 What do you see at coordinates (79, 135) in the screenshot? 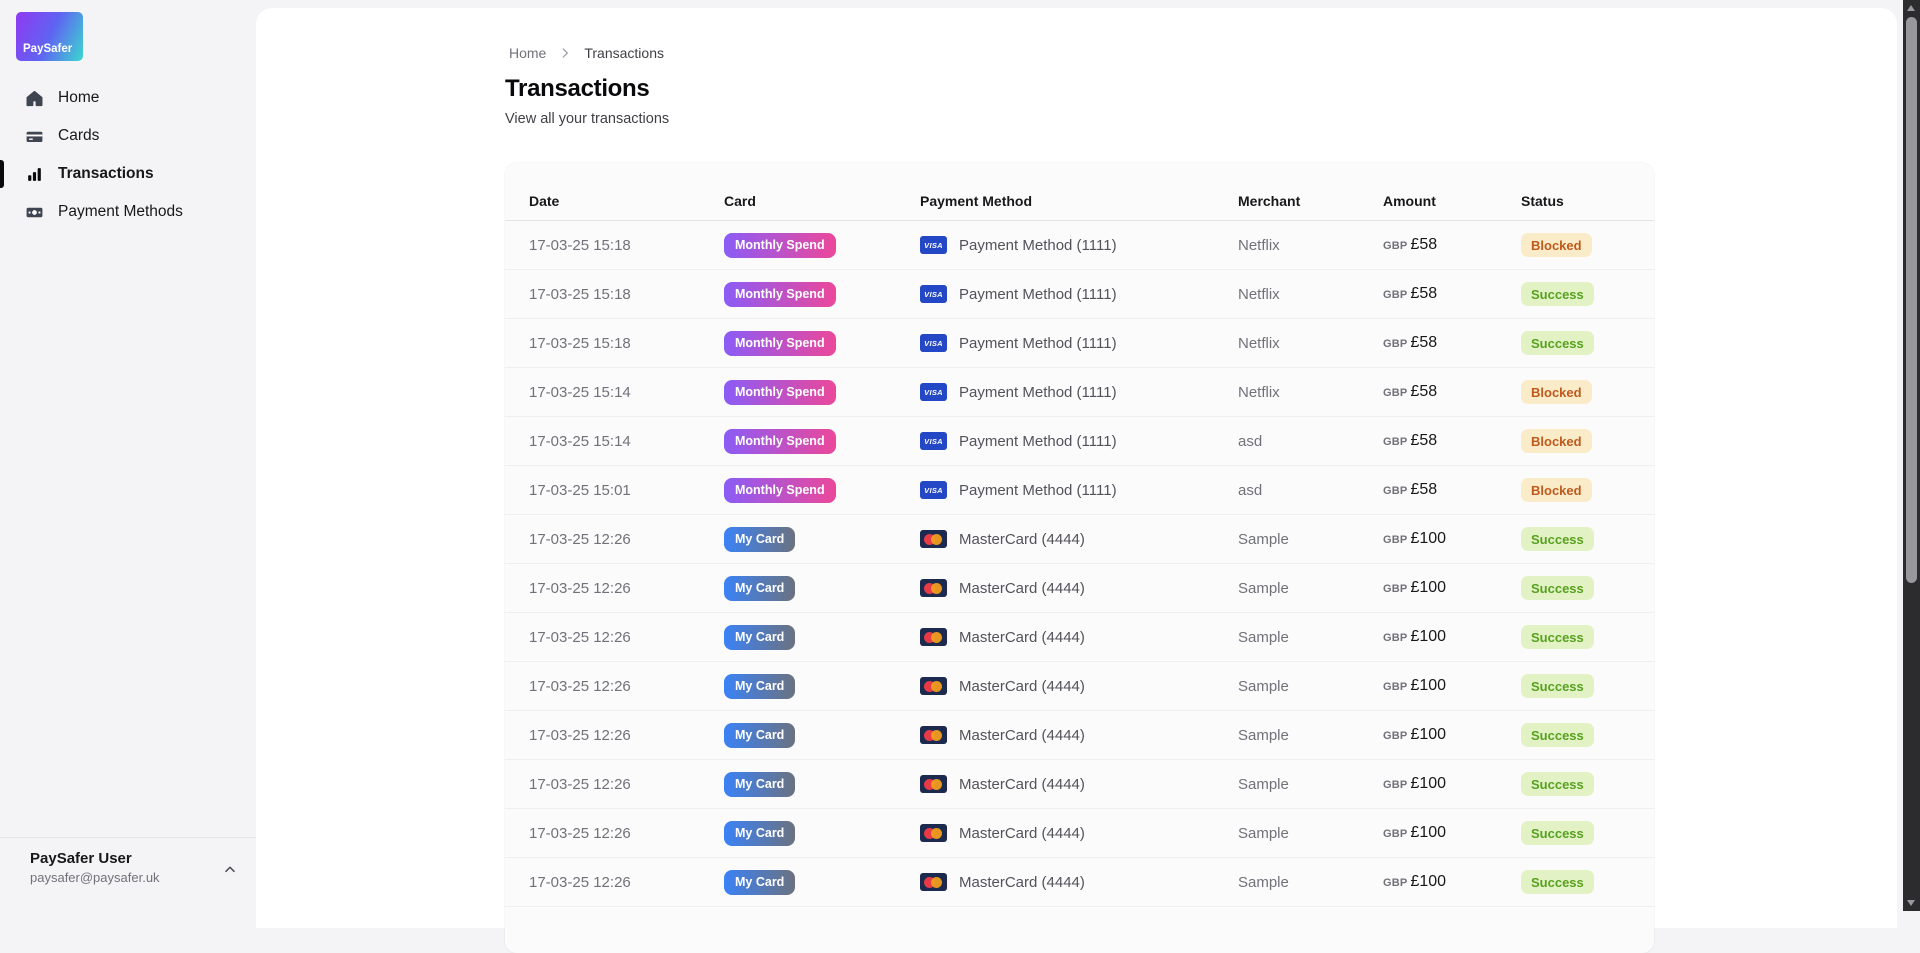
I see `sidebar-item-label: Cards` at bounding box center [79, 135].